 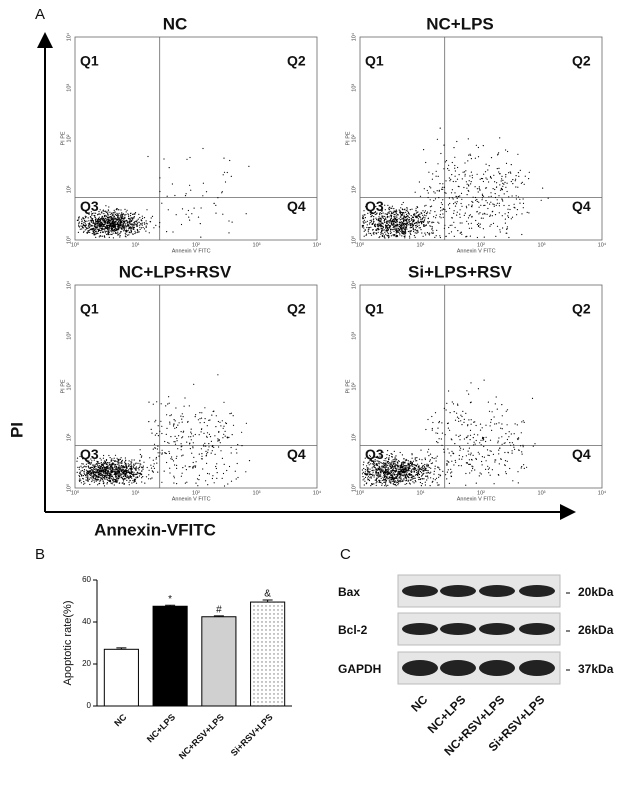 I want to click on x-tick-label: 10⁴, so click(x=602, y=492).